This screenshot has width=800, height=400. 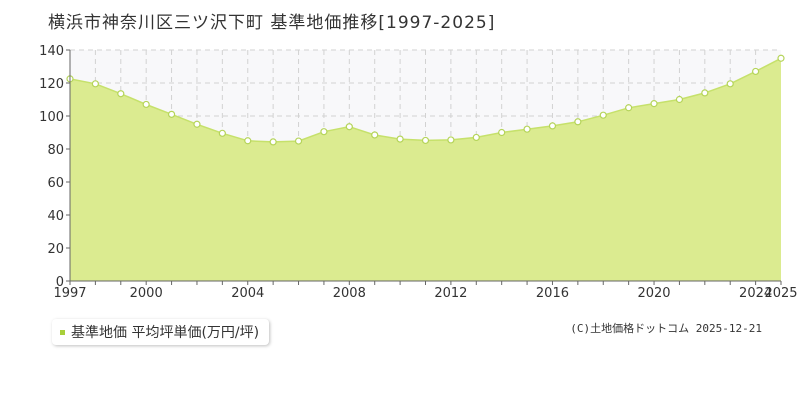 What do you see at coordinates (55, 150) in the screenshot?
I see `y-tick-label: 80` at bounding box center [55, 150].